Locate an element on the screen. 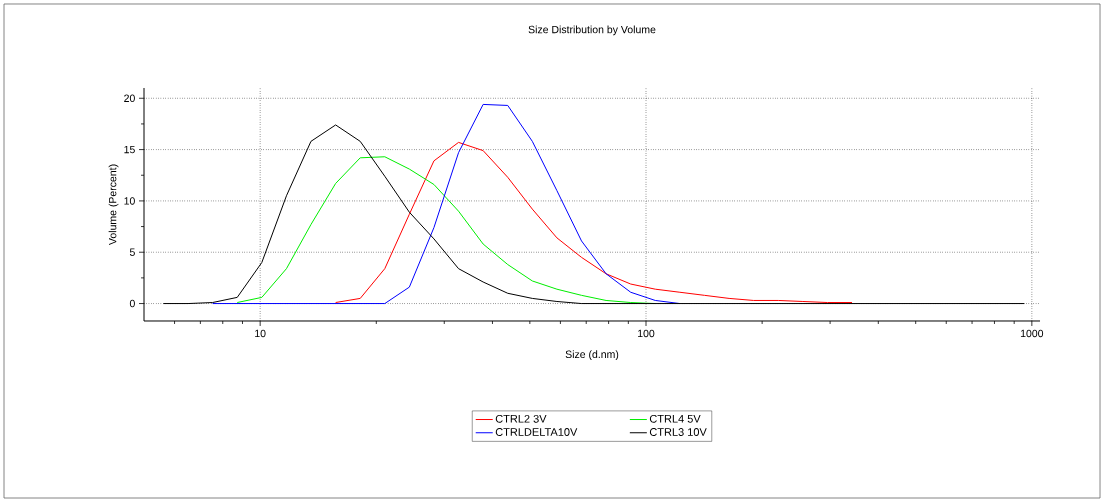 Image resolution: width=1104 pixels, height=502 pixels. y-tick-label: 10 is located at coordinates (129, 201).